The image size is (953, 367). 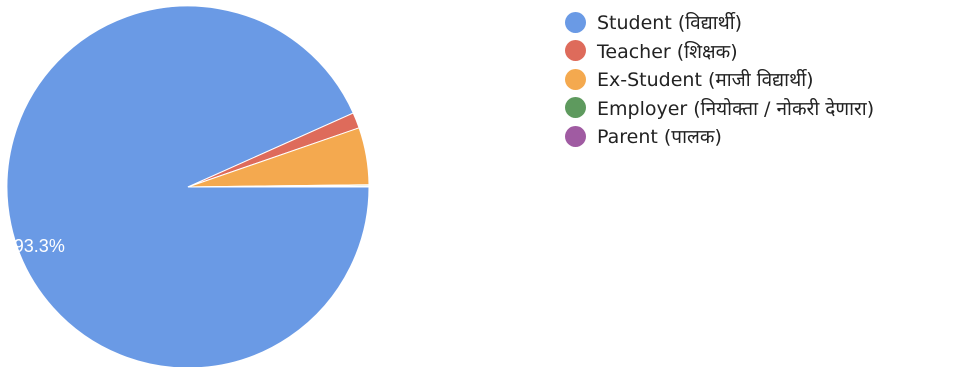 What do you see at coordinates (736, 108) in the screenshot?
I see `legend-label-employer: Employer (नियोक्ता / नोकरी देणारा)` at bounding box center [736, 108].